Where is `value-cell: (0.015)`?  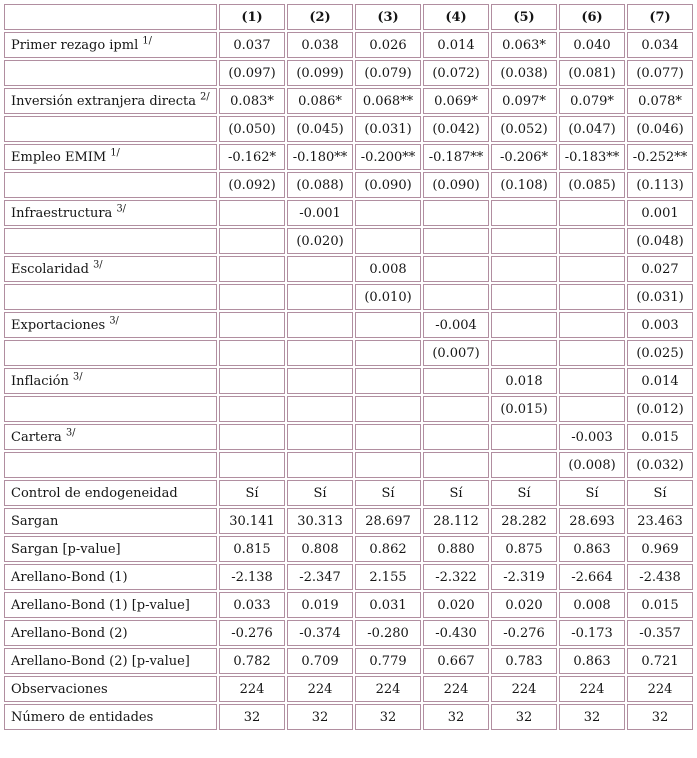 value-cell: (0.015) is located at coordinates (524, 409).